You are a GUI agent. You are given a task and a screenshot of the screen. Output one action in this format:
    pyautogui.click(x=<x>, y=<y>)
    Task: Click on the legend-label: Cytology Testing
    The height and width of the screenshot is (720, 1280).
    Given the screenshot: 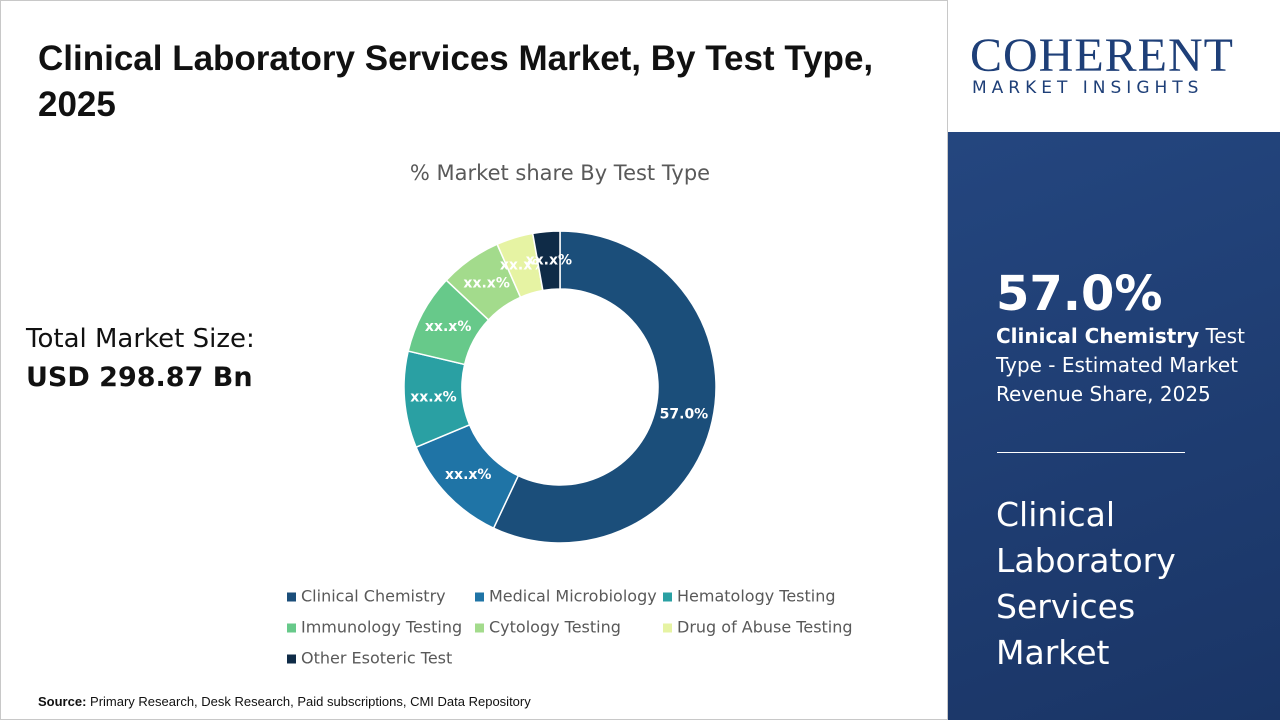 What is the action you would take?
    pyautogui.click(x=555, y=627)
    